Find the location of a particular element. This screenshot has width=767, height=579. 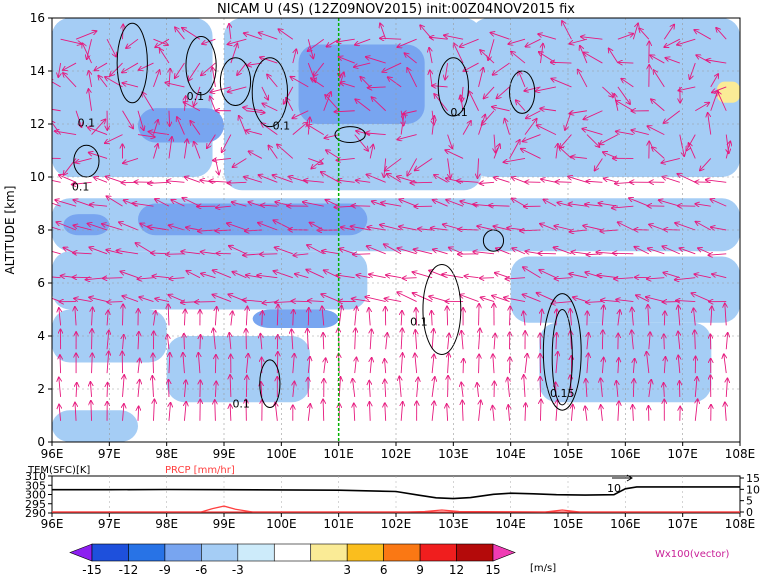

x-tick-label: 102E is located at coordinates (396, 454).